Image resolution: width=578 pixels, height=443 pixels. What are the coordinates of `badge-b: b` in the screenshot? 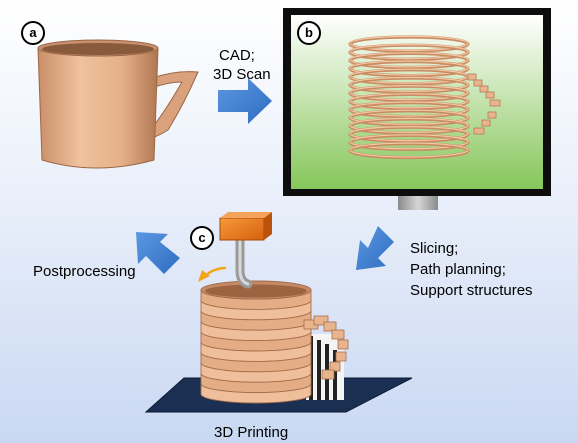 It's located at (309, 33).